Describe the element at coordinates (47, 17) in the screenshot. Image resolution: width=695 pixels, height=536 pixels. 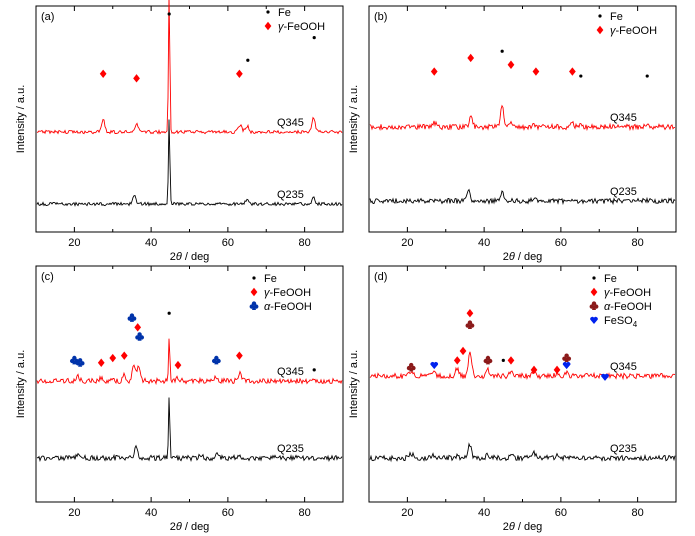
I see `panel-label: (a)` at that location.